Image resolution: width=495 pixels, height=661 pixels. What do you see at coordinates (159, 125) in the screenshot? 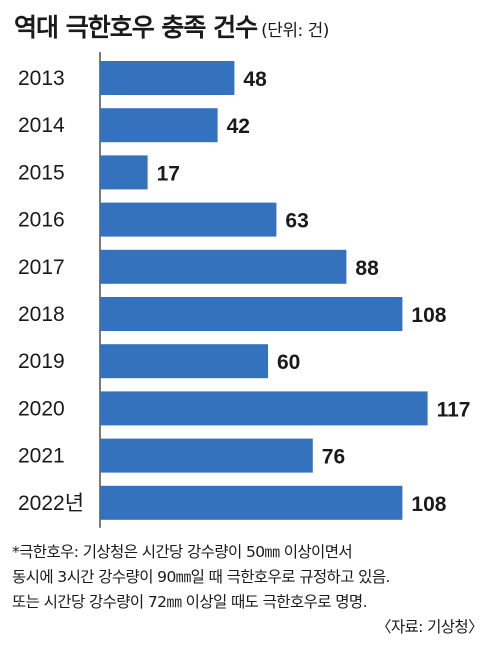
I see `bar-2014` at bounding box center [159, 125].